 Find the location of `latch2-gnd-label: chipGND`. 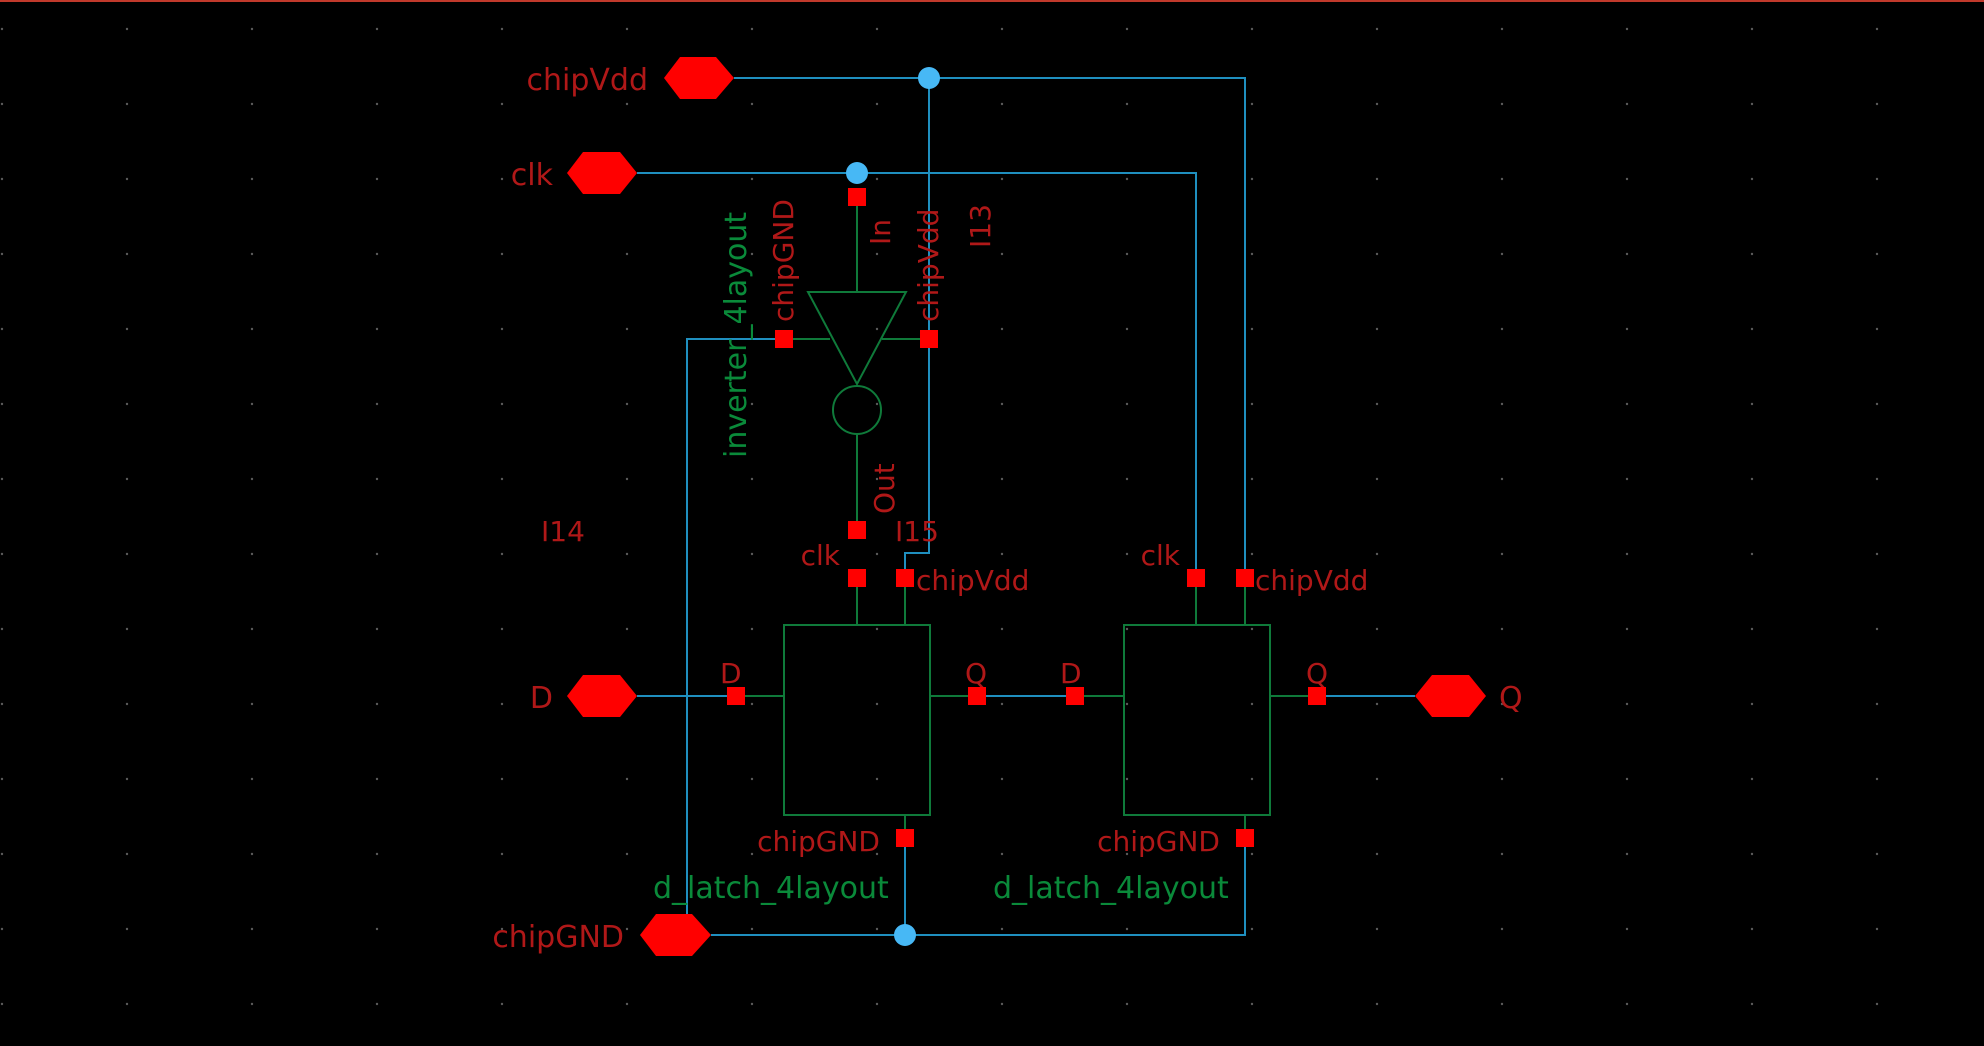

latch2-gnd-label: chipGND is located at coordinates (1158, 841).